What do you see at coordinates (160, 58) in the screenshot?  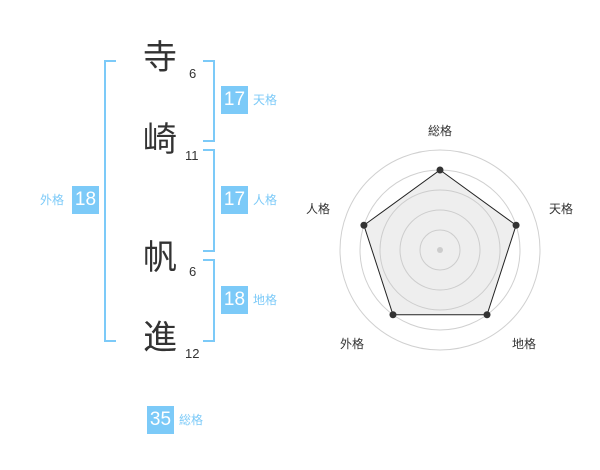 I see `name-char-1: 寺` at bounding box center [160, 58].